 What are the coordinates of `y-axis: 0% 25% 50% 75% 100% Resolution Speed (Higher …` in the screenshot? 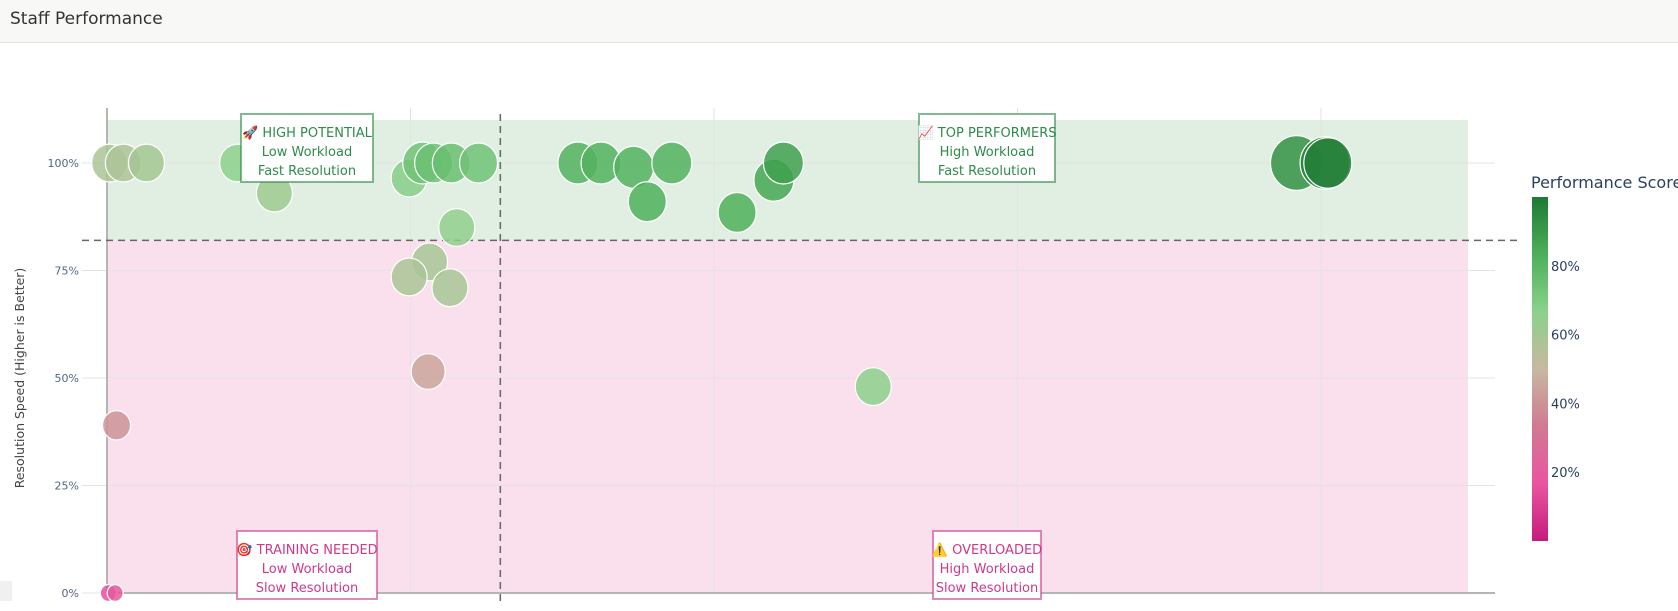 It's located at (45, 378).